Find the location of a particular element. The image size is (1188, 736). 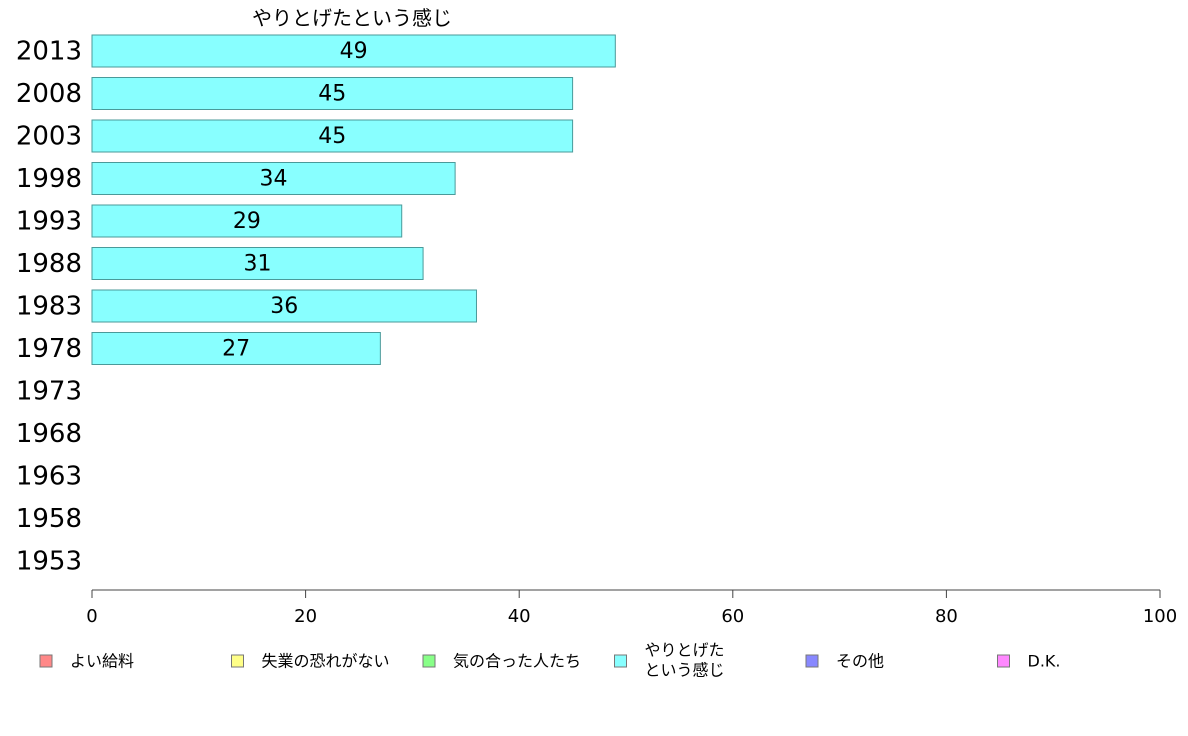

x-tick-label: 80 is located at coordinates (946, 616).